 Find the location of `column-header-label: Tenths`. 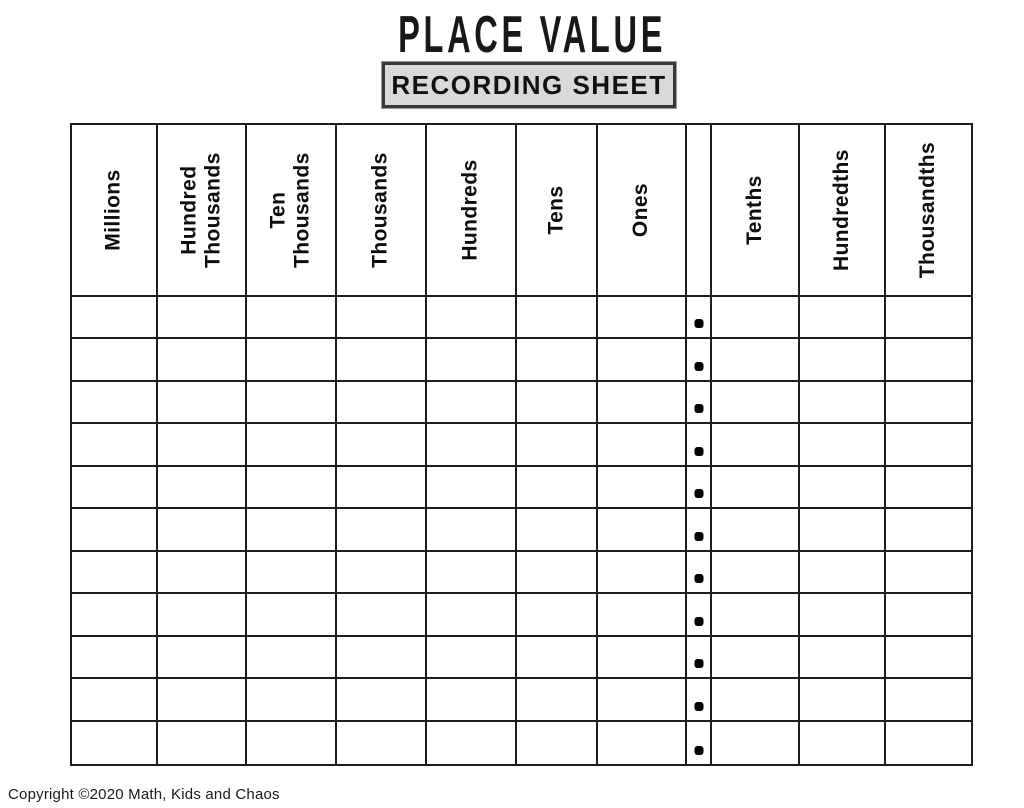

column-header-label: Tenths is located at coordinates (754, 210).